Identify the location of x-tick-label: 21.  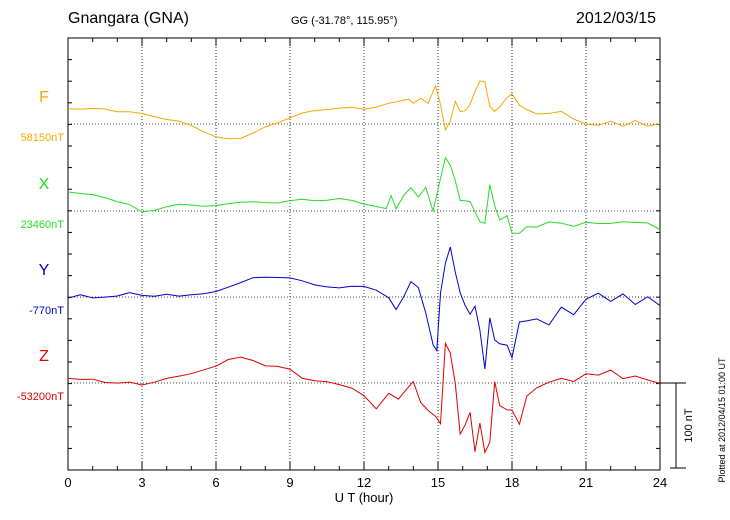
(586, 482).